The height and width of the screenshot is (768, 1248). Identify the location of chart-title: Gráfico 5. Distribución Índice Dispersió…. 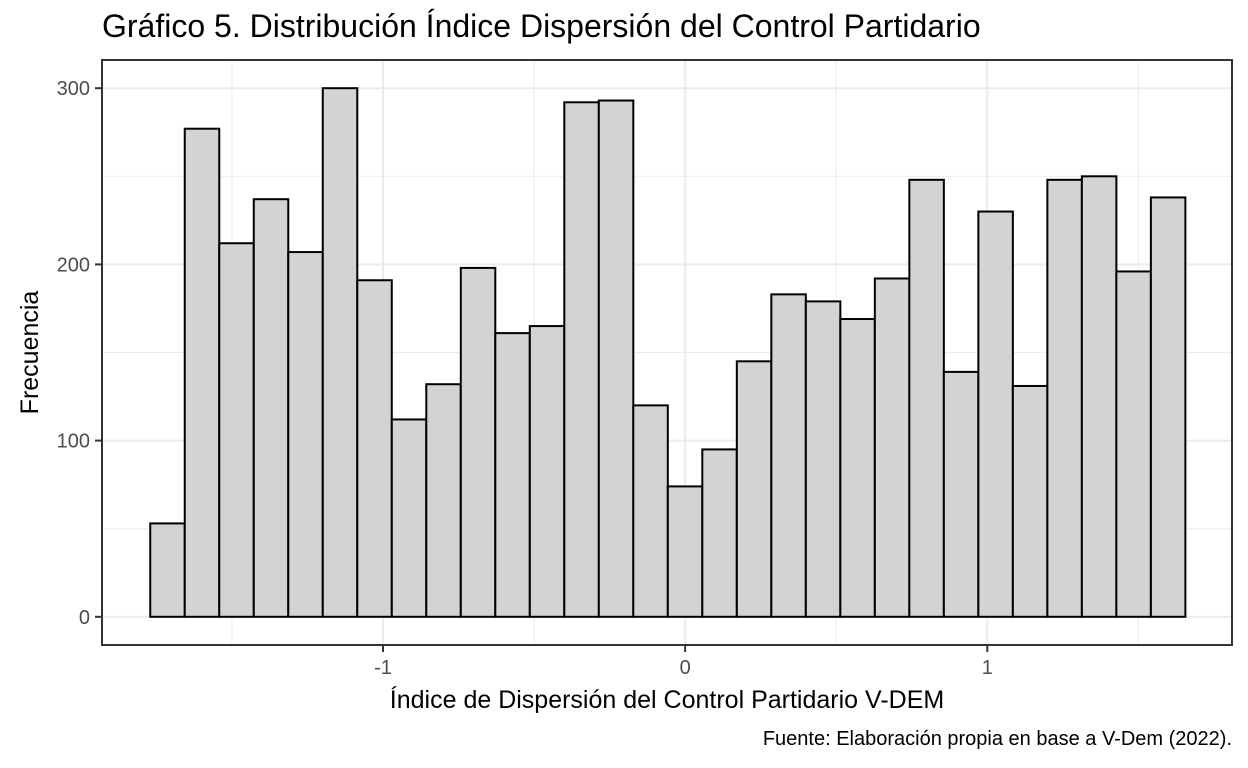
(541, 26).